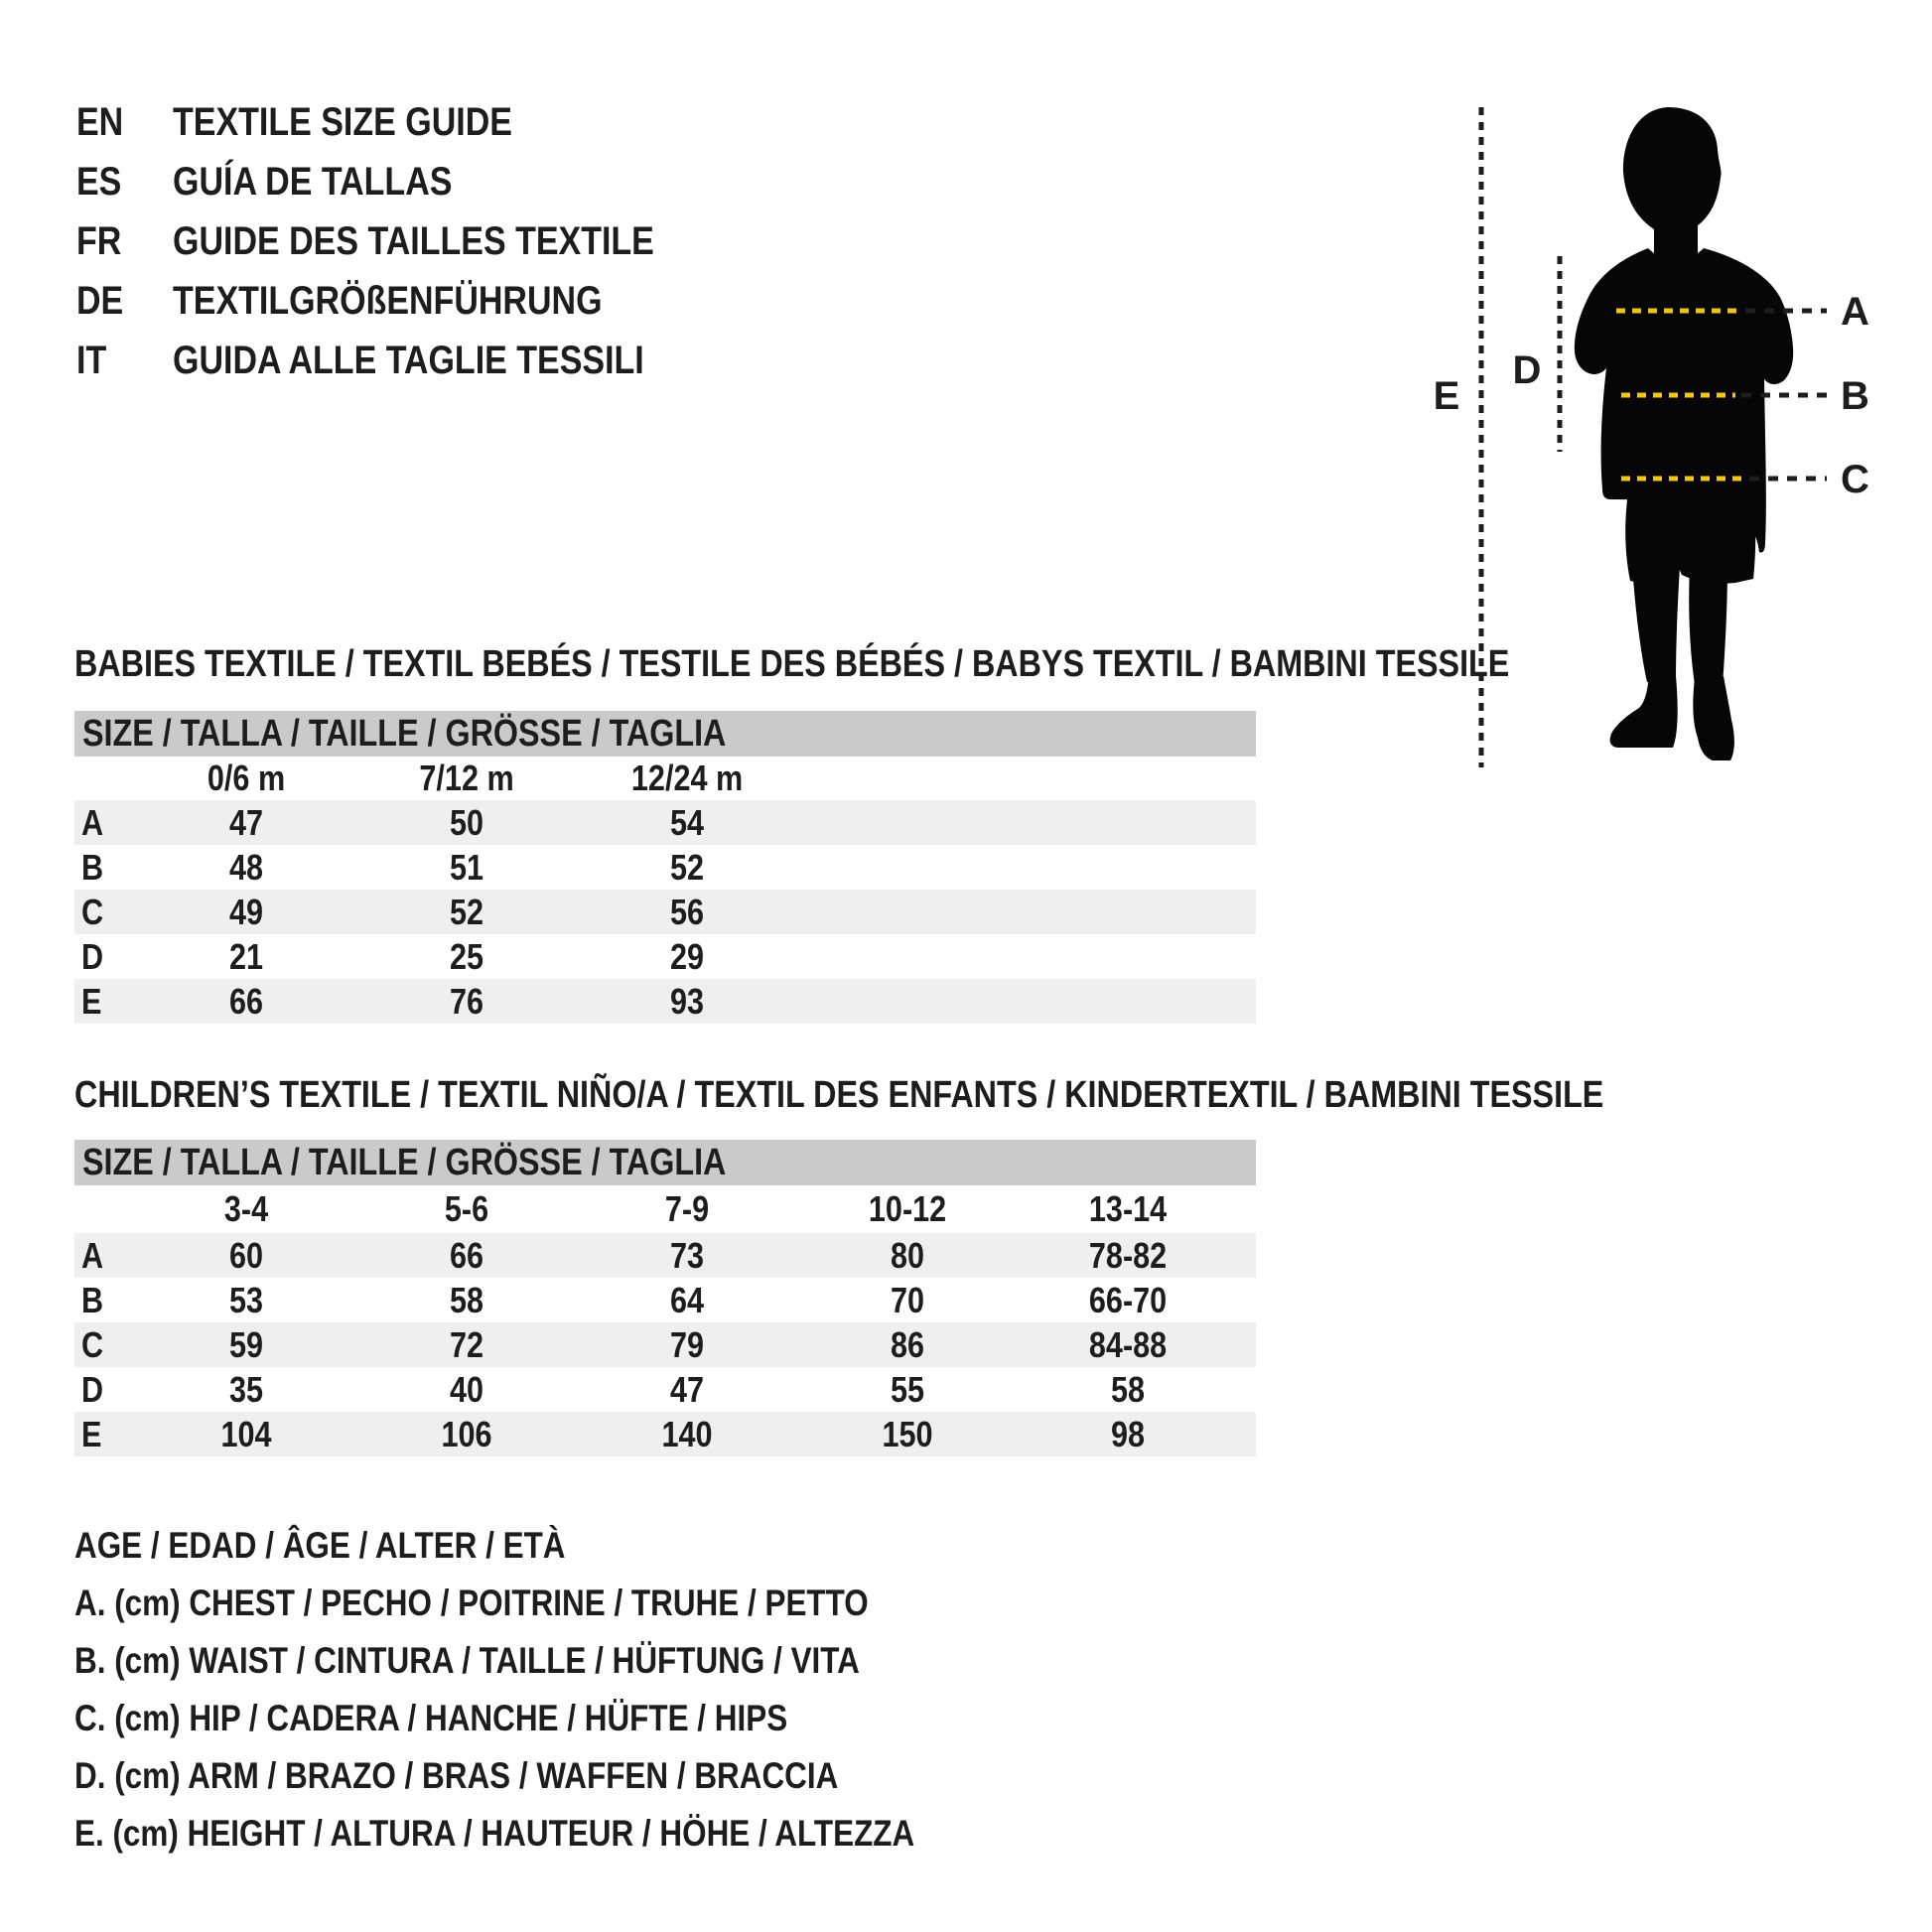  I want to click on table-cell: 64, so click(687, 1300).